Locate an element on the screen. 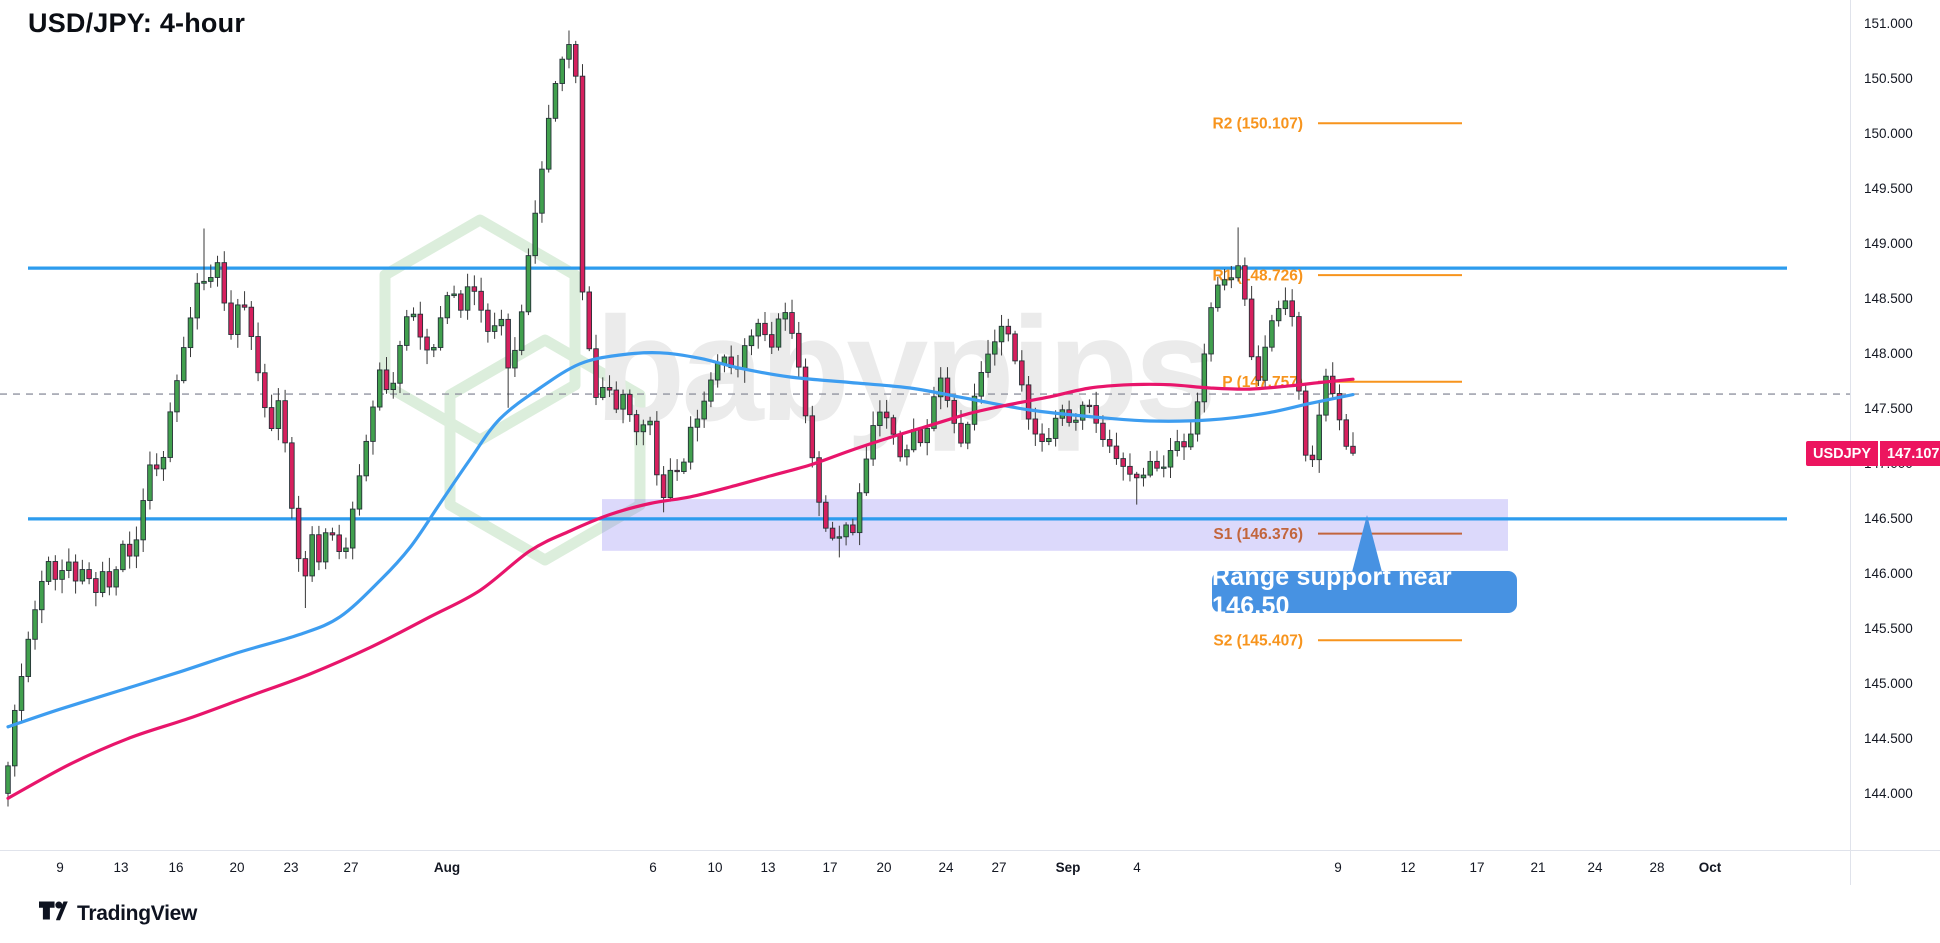 The width and height of the screenshot is (1940, 943). price-axis-label: 144.500 is located at coordinates (1888, 738).